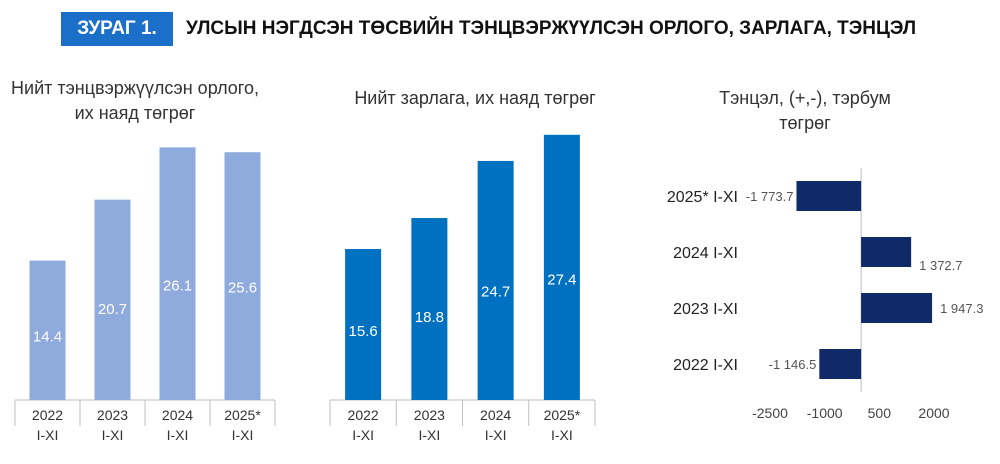  What do you see at coordinates (805, 110) in the screenshot?
I see `balance-chart-title: Тэнцэл, (+,-), тэрбум төгрөг` at bounding box center [805, 110].